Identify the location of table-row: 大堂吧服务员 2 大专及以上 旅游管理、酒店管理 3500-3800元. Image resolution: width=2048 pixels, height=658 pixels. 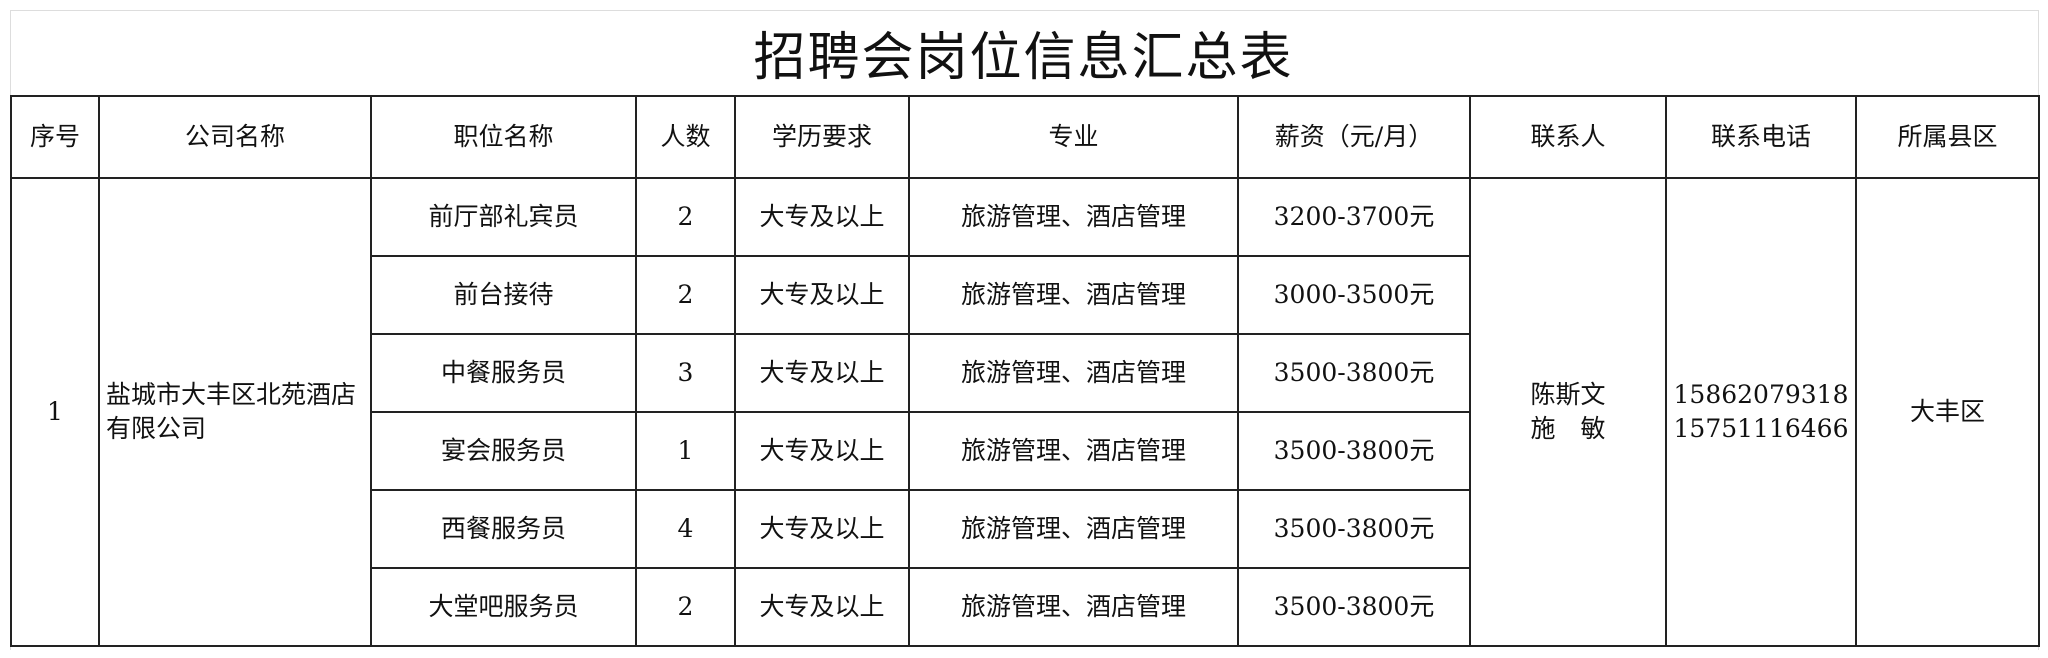
(1025, 607).